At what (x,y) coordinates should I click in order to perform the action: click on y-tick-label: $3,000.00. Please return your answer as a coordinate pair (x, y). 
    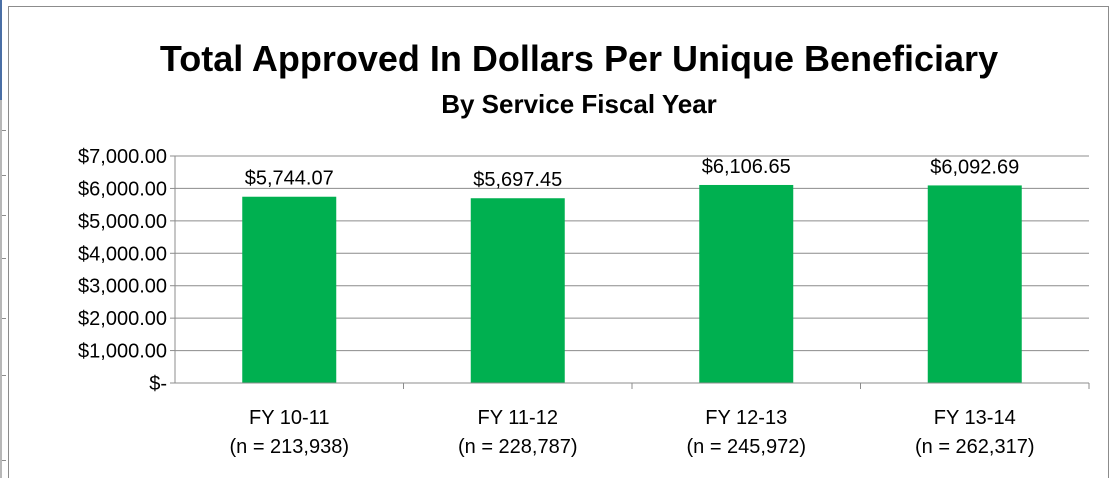
    Looking at the image, I should click on (122, 287).